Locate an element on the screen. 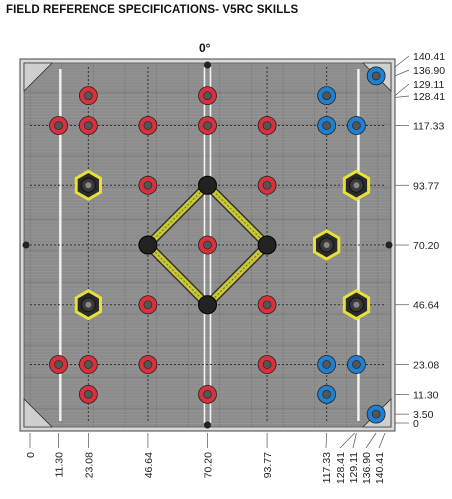 The image size is (452, 499). x-dimension-label: 23.08 is located at coordinates (89, 465).